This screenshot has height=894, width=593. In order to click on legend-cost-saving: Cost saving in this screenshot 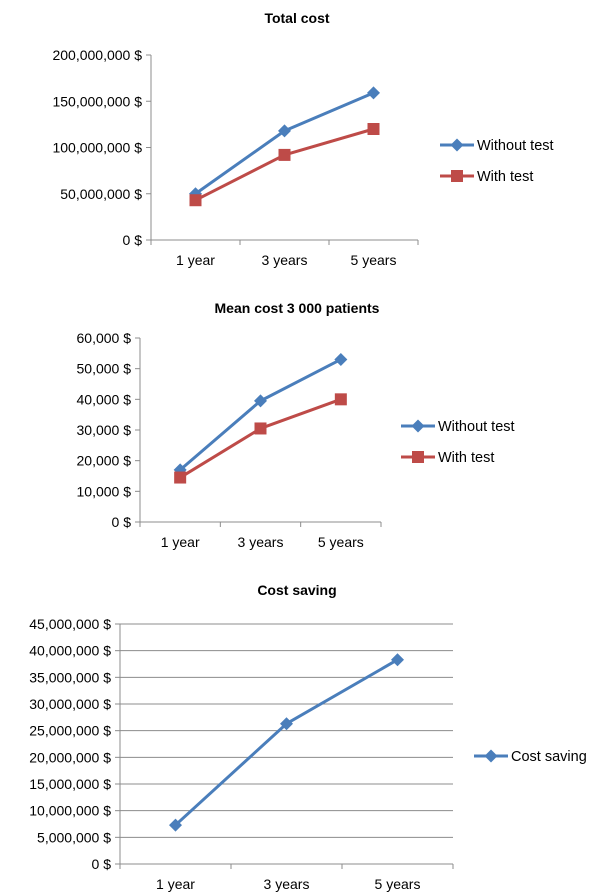, I will do `click(530, 757)`.